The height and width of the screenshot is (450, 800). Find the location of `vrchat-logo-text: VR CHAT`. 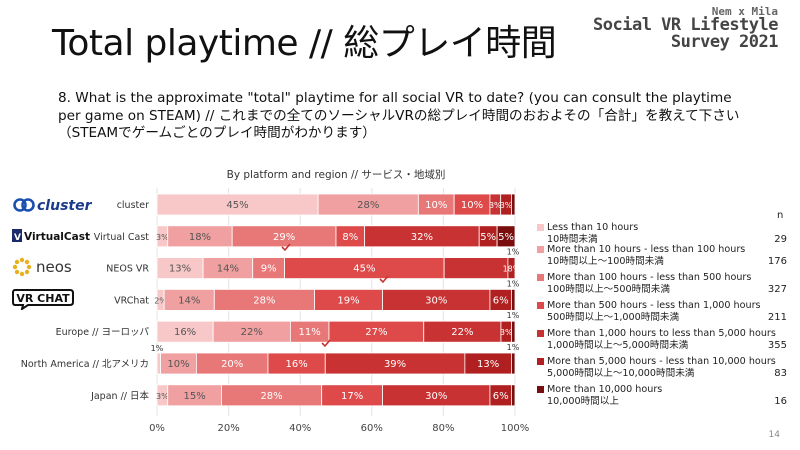

vrchat-logo-text: VR CHAT is located at coordinates (43, 298).